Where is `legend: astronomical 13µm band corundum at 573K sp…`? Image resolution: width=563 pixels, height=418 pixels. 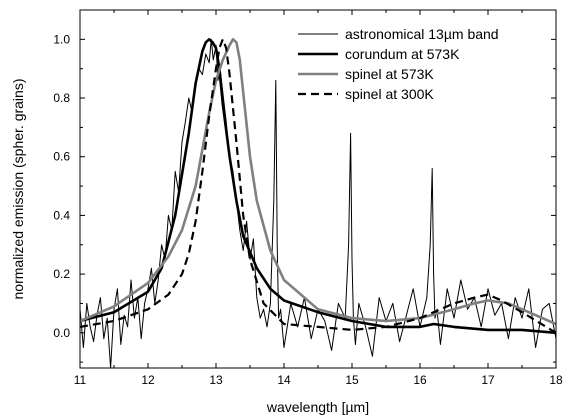 legend: astronomical 13µm band corundum at 573K sp… is located at coordinates (398, 64).